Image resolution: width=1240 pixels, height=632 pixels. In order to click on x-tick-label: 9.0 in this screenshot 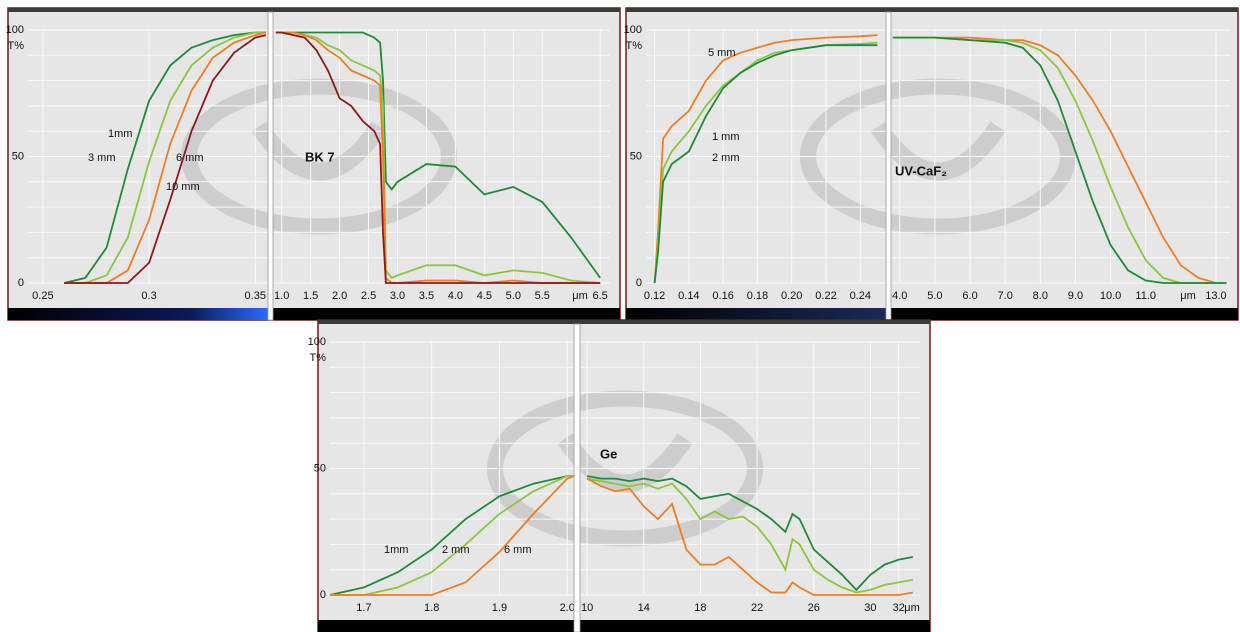, I will do `click(1075, 296)`.